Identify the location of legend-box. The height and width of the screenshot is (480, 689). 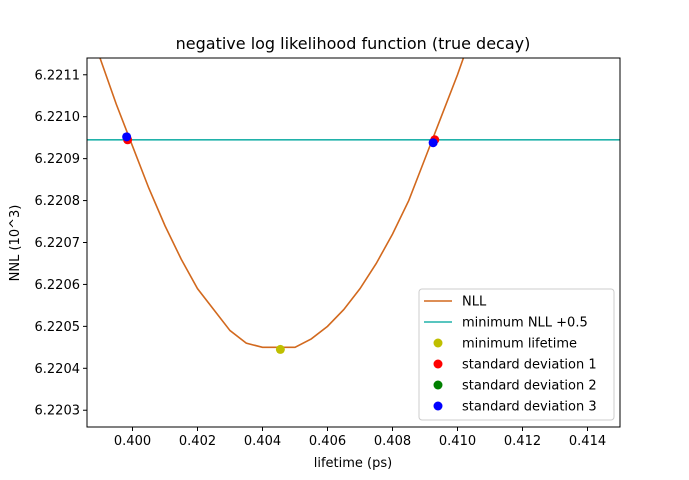
(516, 354).